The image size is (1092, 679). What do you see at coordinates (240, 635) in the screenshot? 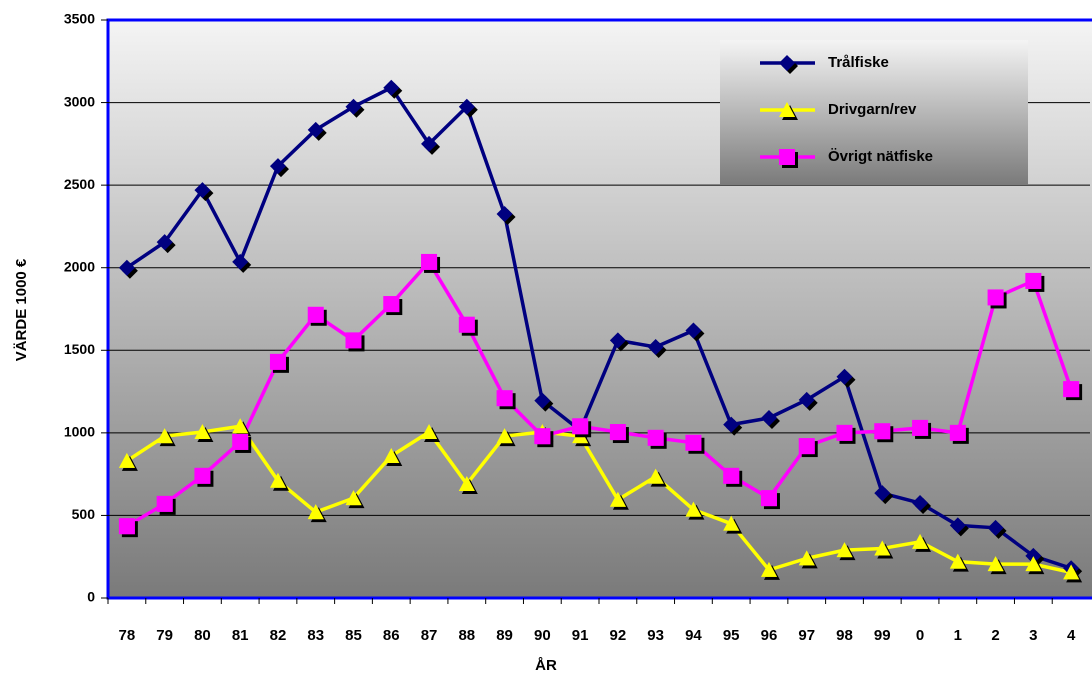
I see `x-tick-label: 81` at bounding box center [240, 635].